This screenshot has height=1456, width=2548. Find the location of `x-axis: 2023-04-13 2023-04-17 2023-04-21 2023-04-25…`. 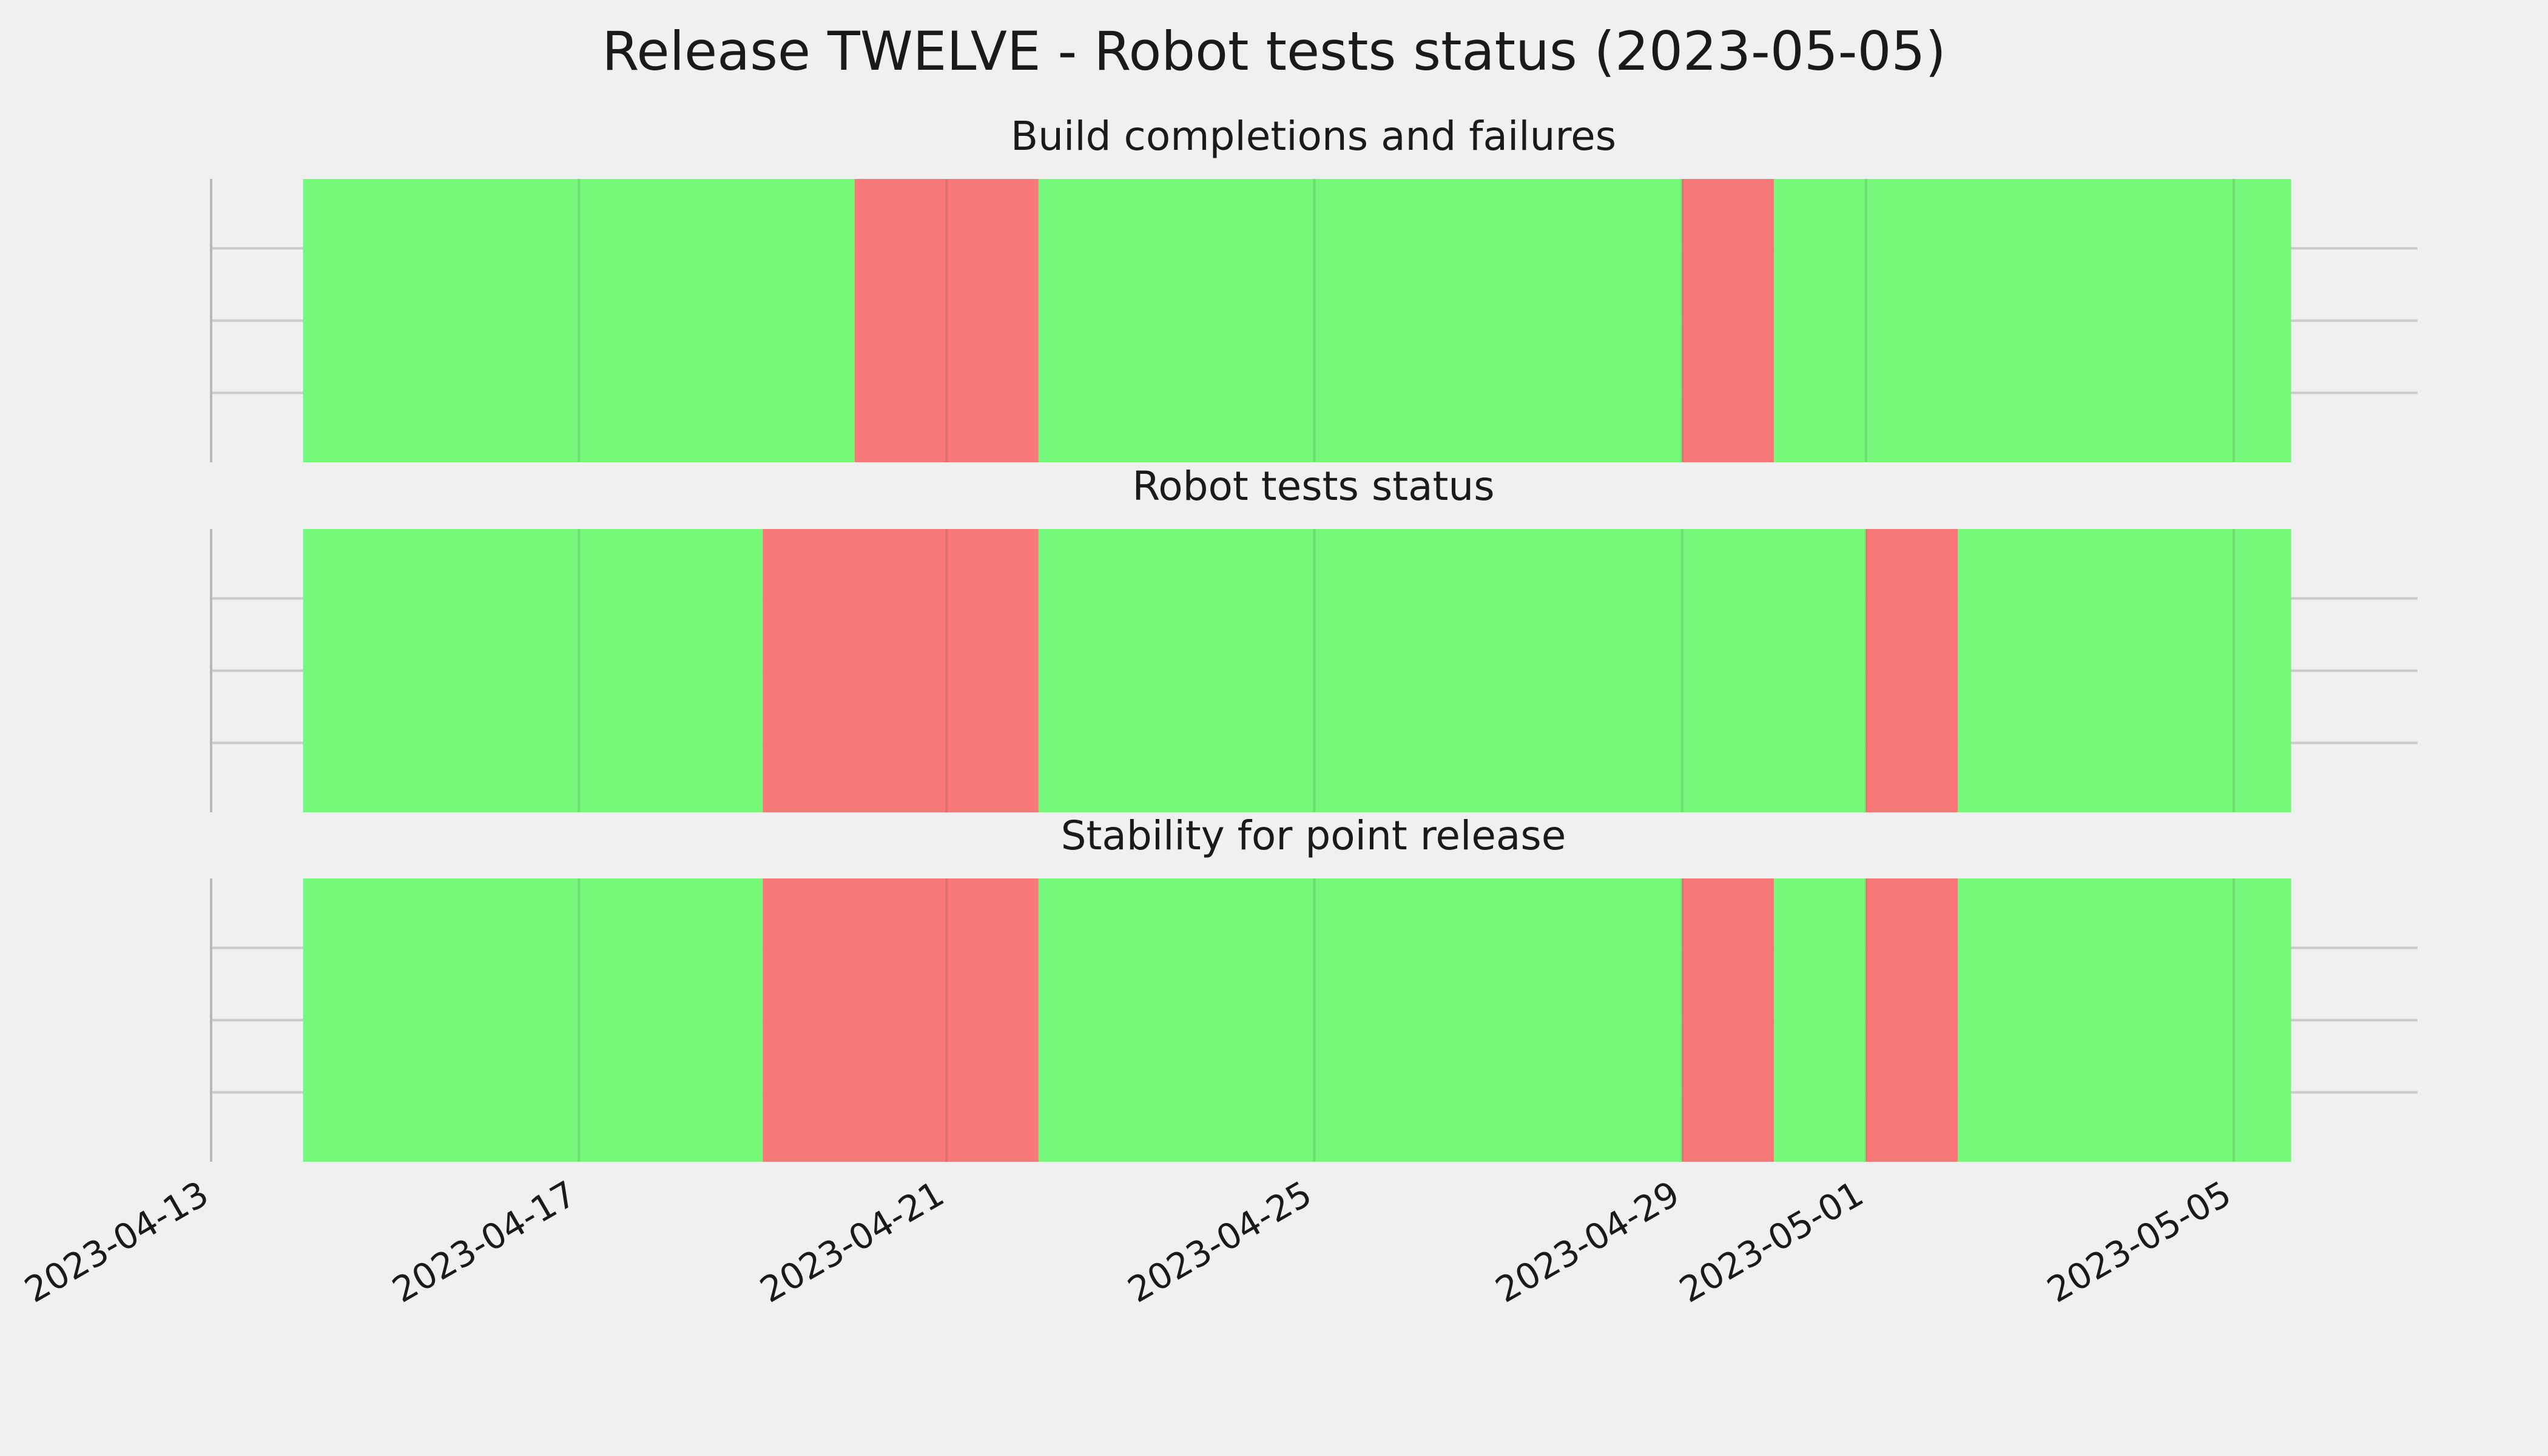

x-axis: 2023-04-13 2023-04-17 2023-04-21 2023-04-25… is located at coordinates (1128, 1241).